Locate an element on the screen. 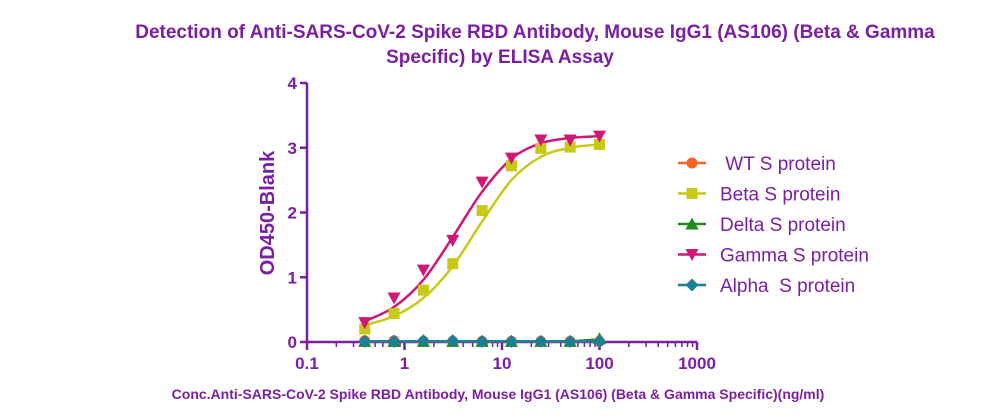 Image resolution: width=1000 pixels, height=418 pixels. data-points is located at coordinates (482, 239).